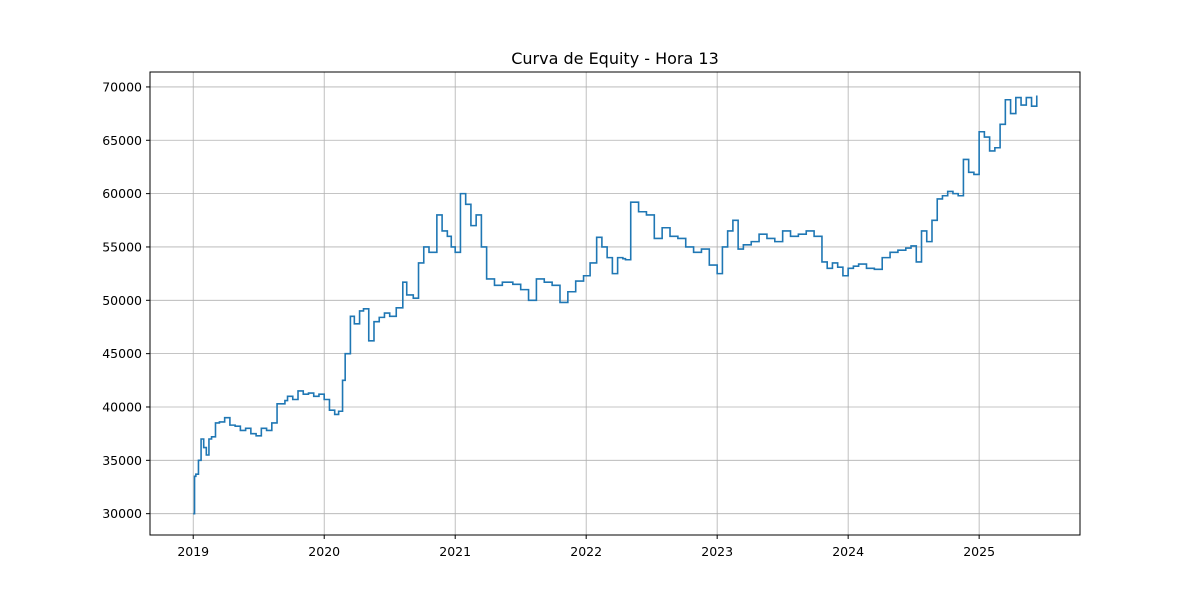 The width and height of the screenshot is (1200, 600). I want to click on x-axis: 2019 2020 2021 2022 2023 2024 2025, so click(586, 547).